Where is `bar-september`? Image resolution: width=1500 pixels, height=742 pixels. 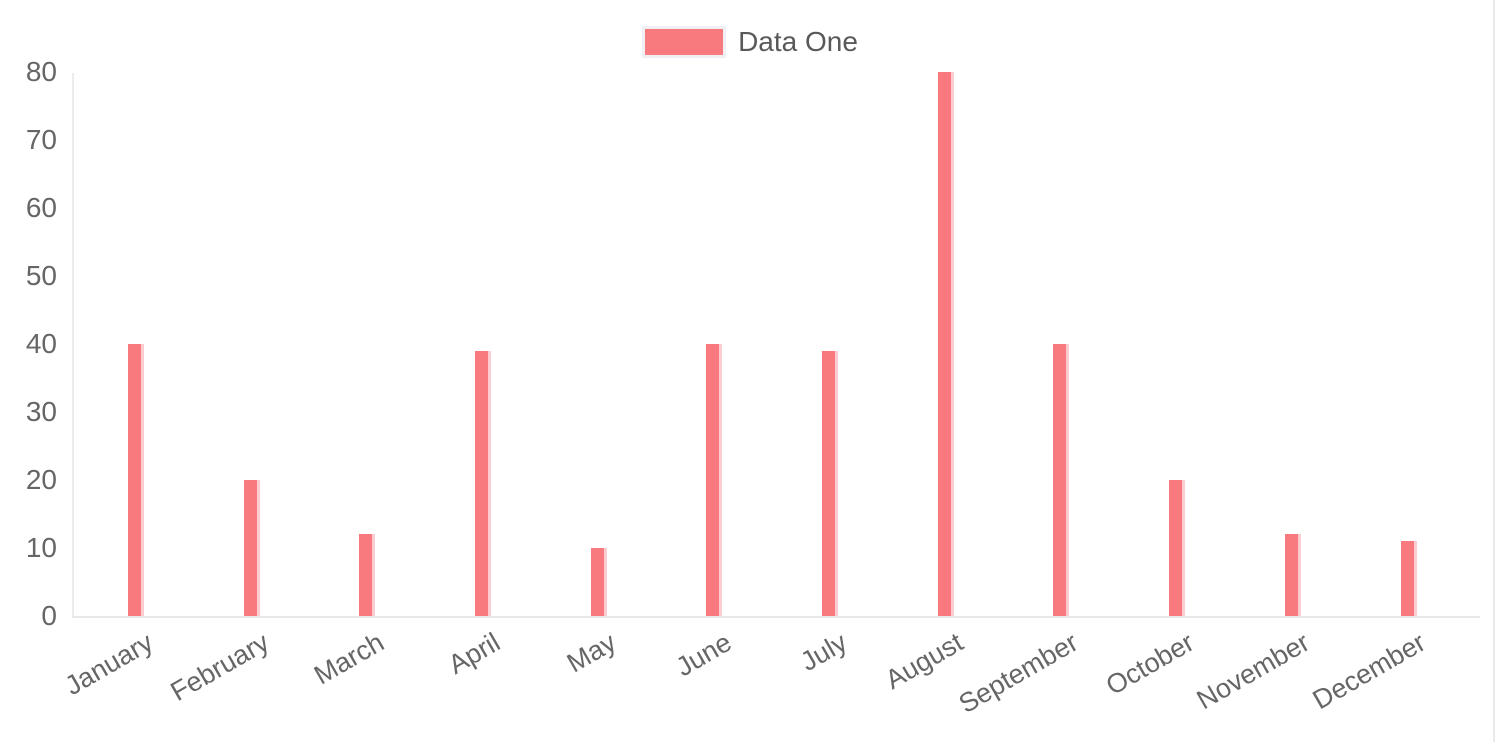
bar-september is located at coordinates (1061, 480).